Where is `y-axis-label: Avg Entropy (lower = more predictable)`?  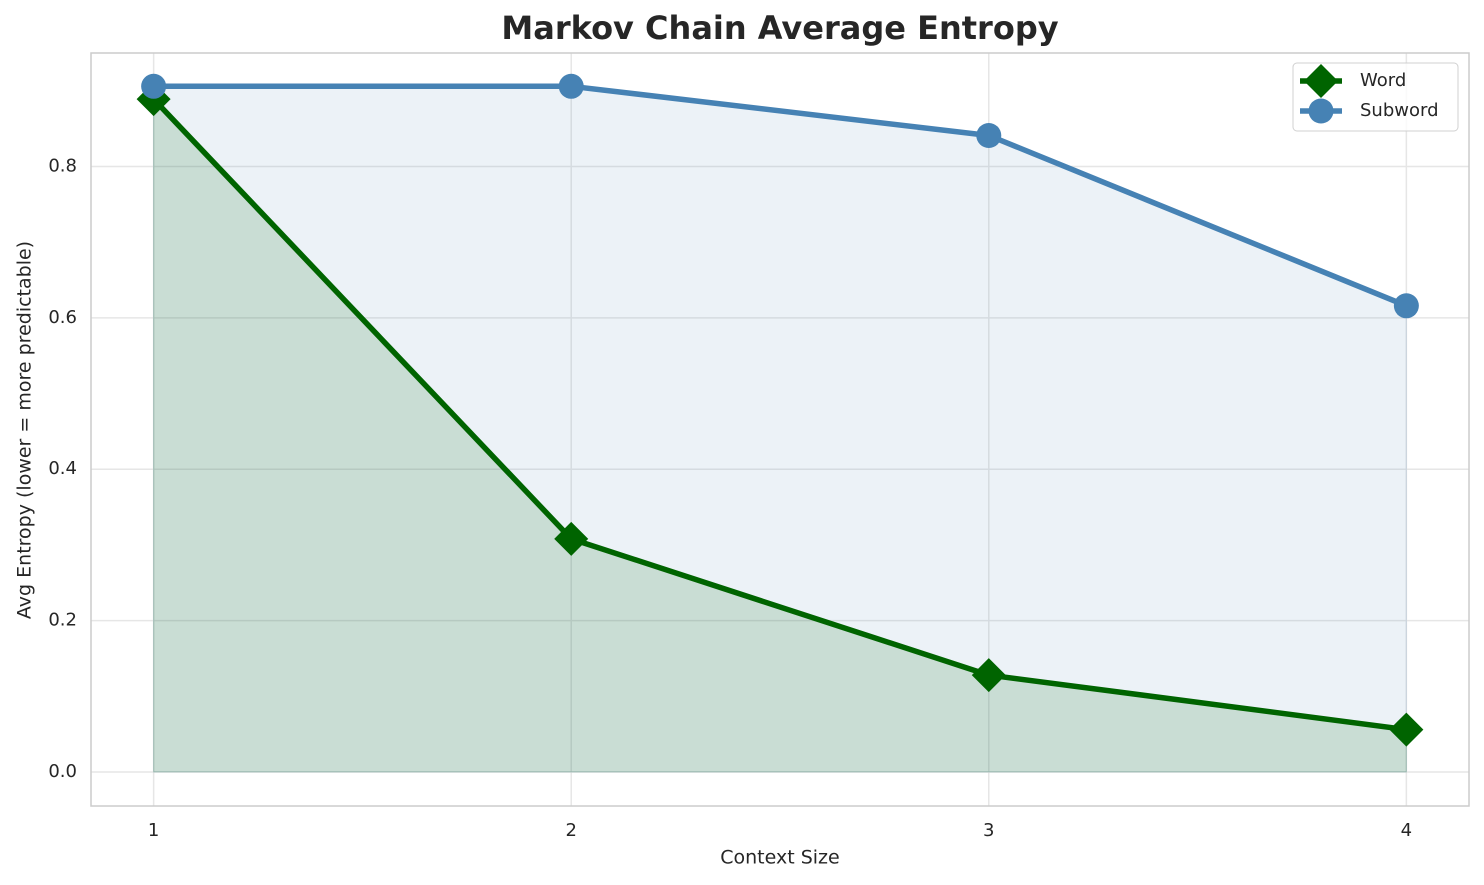 y-axis-label: Avg Entropy (lower = more predictable) is located at coordinates (25, 430).